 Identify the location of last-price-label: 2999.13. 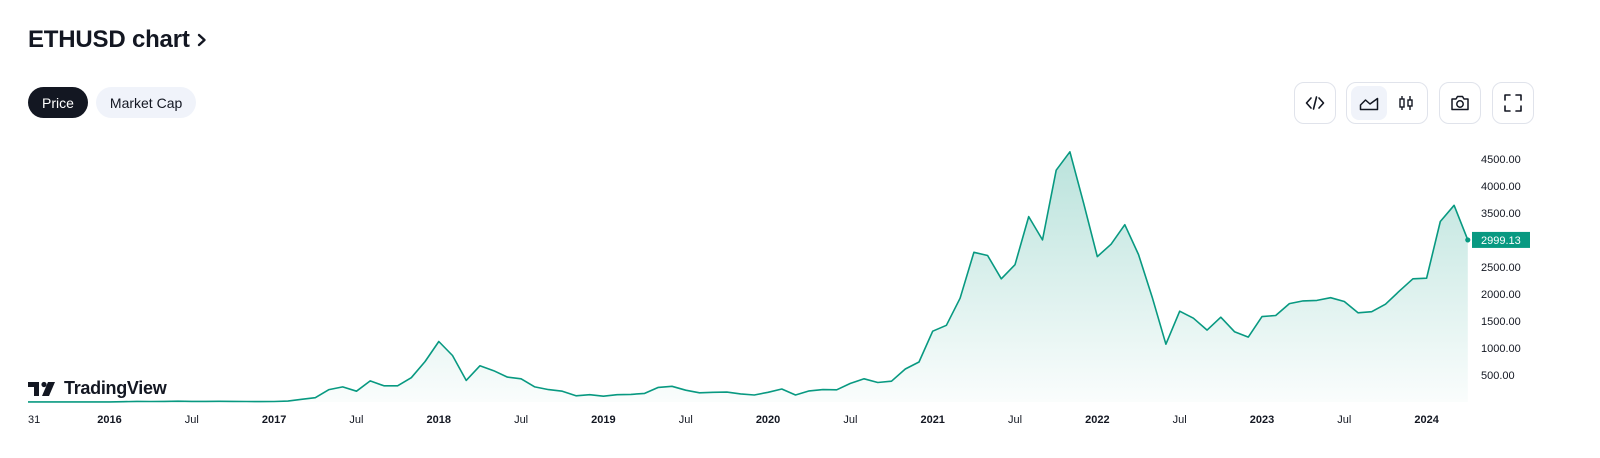
(1501, 241).